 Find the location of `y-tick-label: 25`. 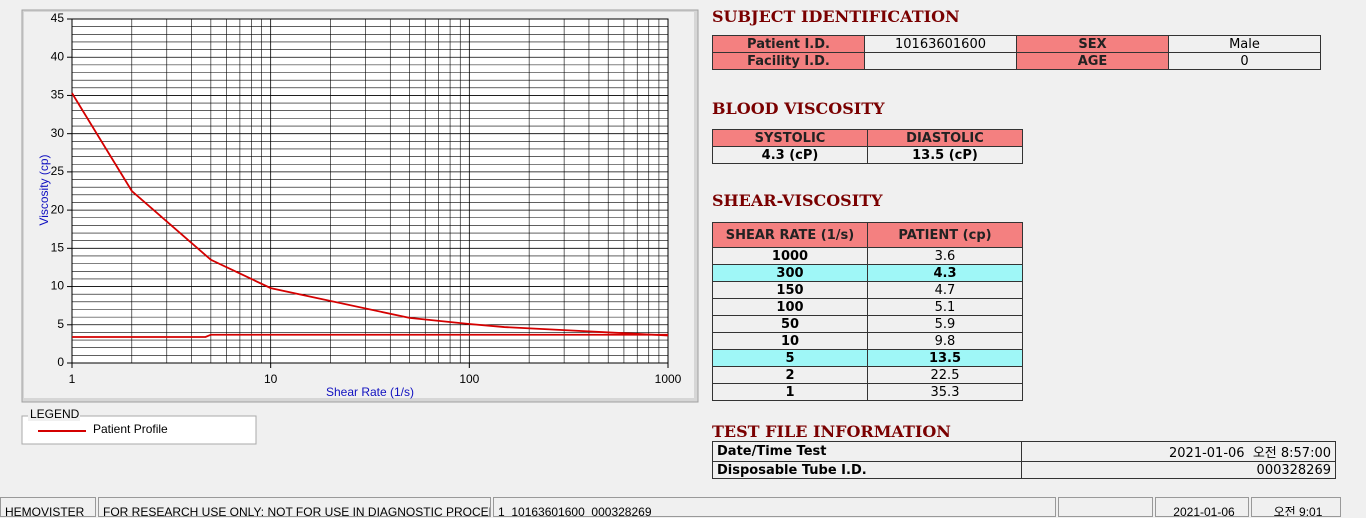

y-tick-label: 25 is located at coordinates (58, 171).